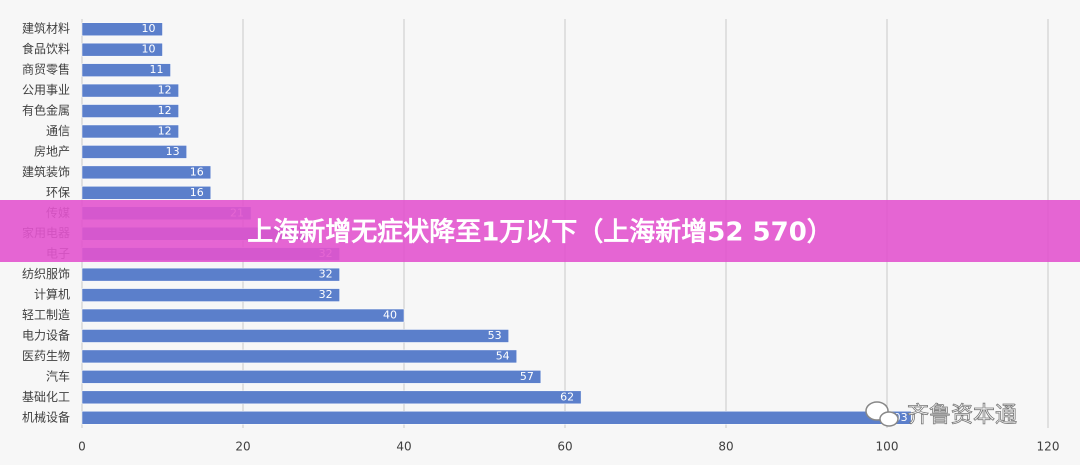 Image resolution: width=1080 pixels, height=465 pixels. Describe the element at coordinates (46, 48) in the screenshot. I see `y-tick-label: 食品饮料` at that location.